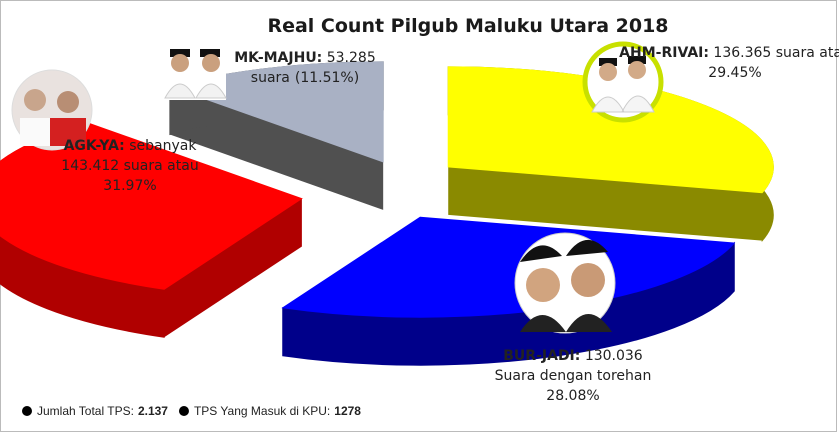 This screenshot has width=839, height=434. Describe the element at coordinates (467, 26) in the screenshot. I see `chart-title: Real Count Pilgub Maluku Utara 2018` at that location.